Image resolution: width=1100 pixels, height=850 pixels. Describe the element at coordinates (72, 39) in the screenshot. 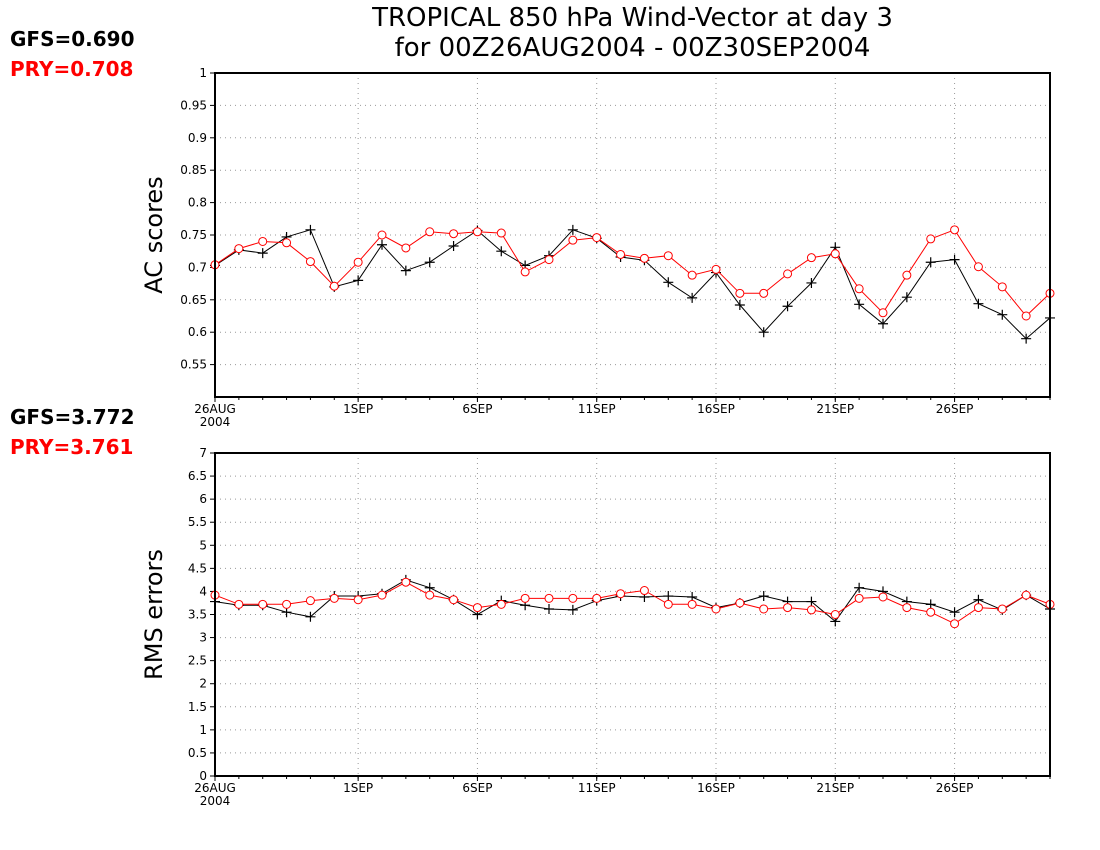

I see `ac-gfs-score: GFS=0.690` at that location.